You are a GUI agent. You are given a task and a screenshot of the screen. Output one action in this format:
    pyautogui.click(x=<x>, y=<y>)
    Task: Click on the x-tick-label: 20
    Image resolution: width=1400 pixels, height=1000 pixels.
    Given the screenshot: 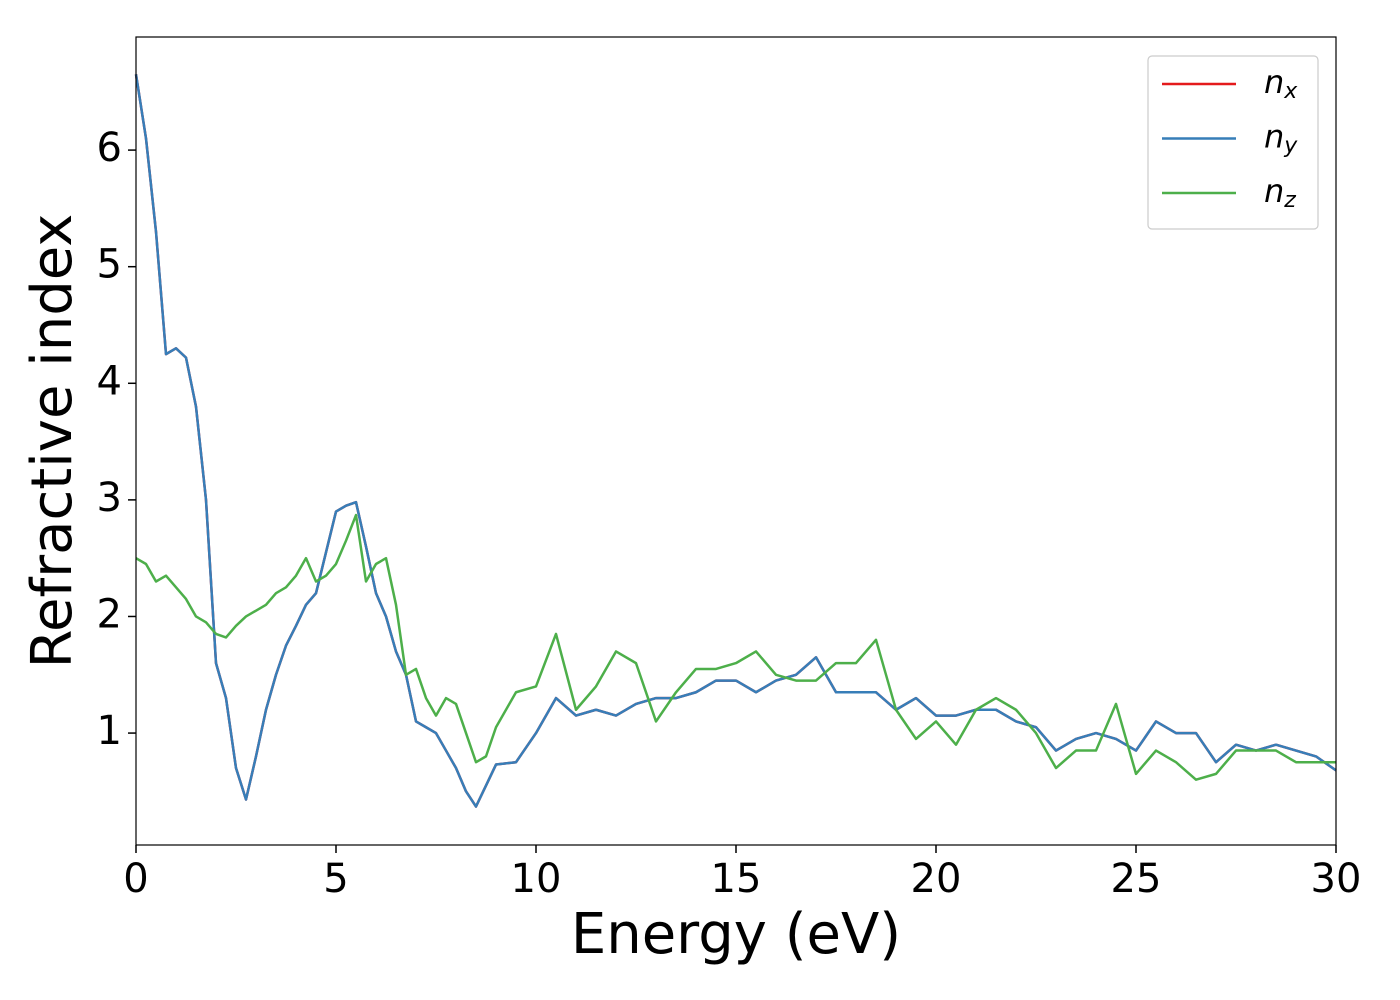 What is the action you would take?
    pyautogui.click(x=936, y=879)
    